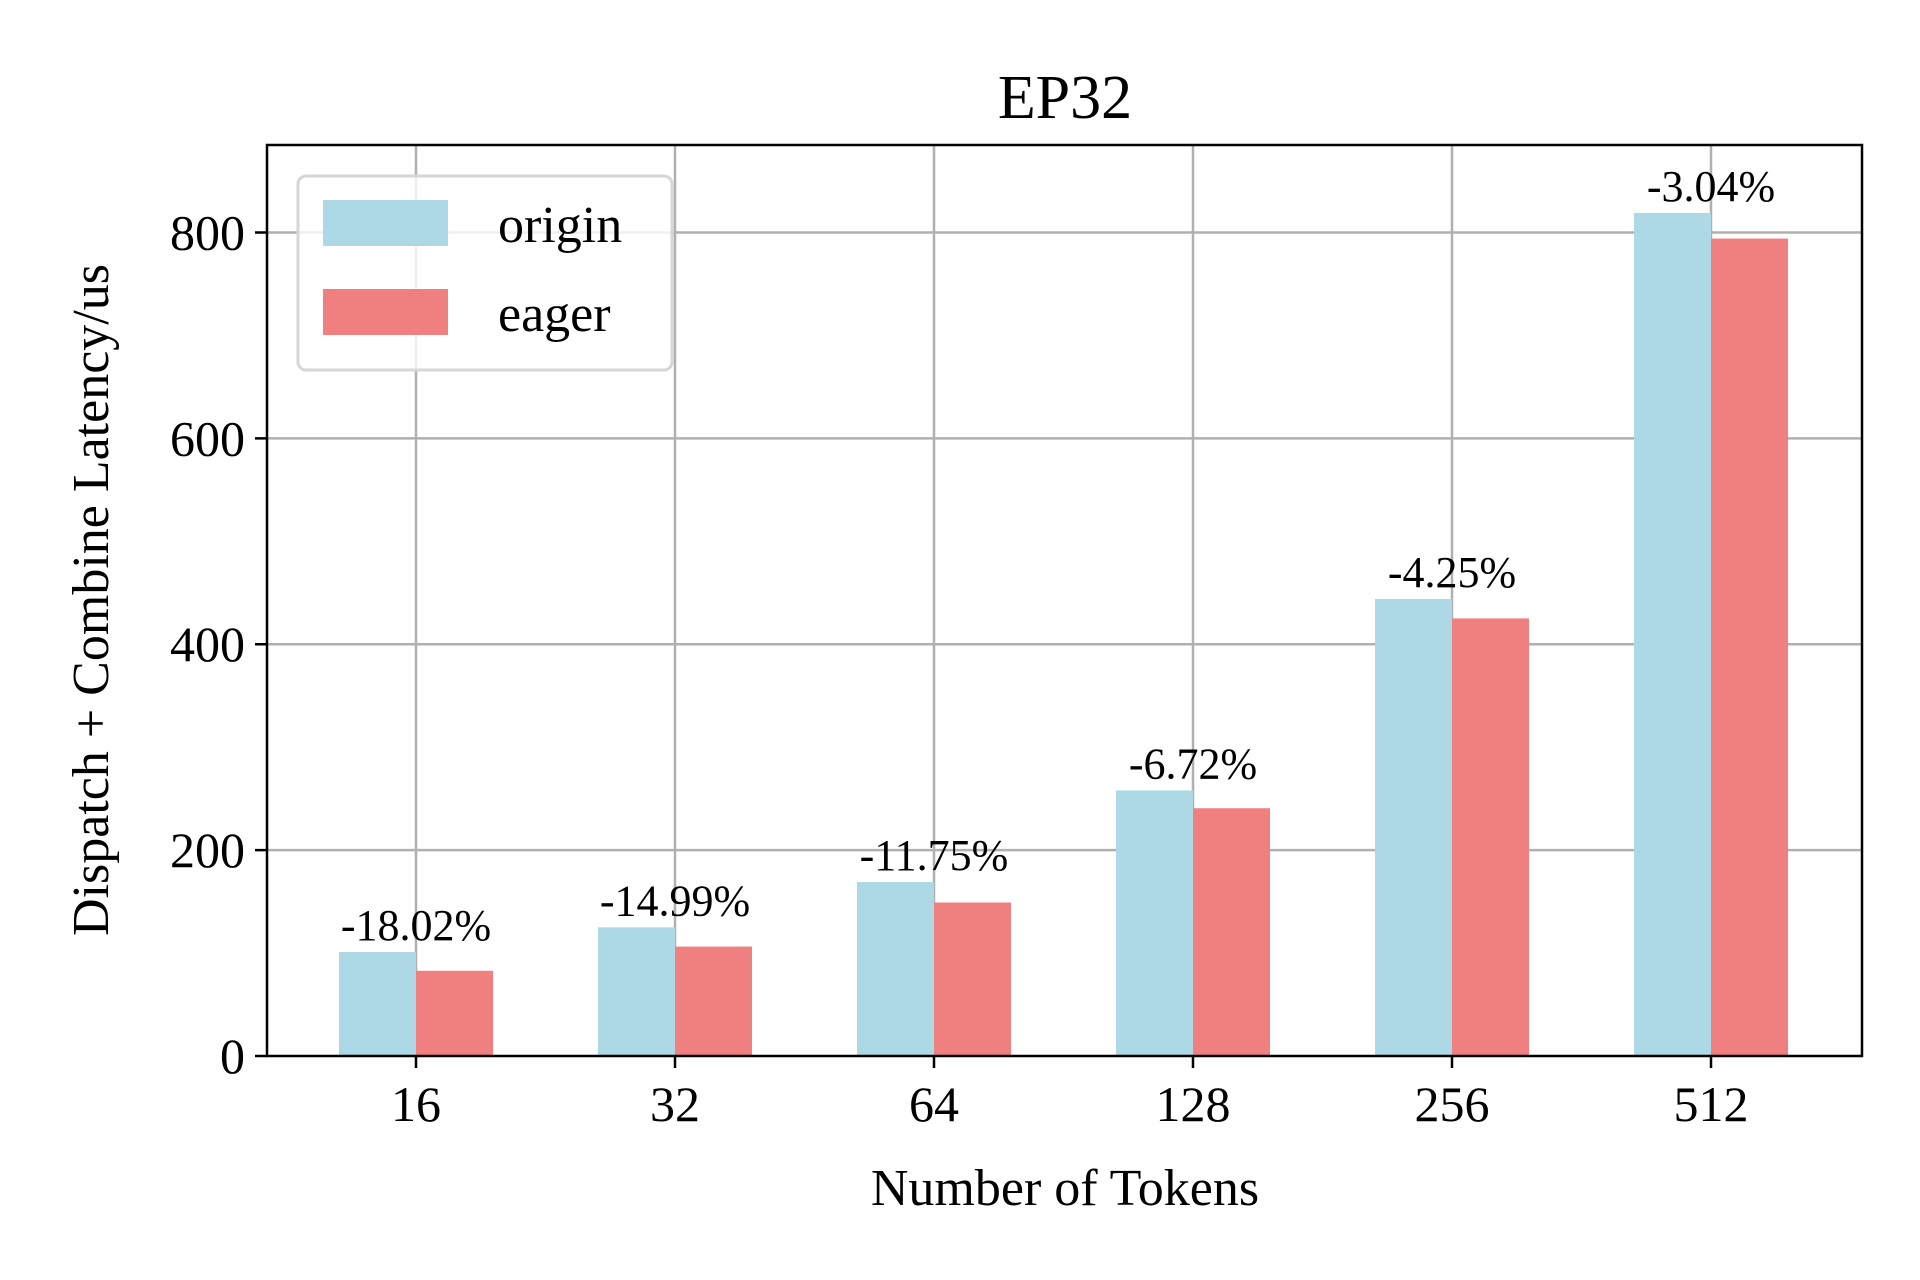 This screenshot has height=1280, width=1920. I want to click on data-label-32: -14.99%, so click(675, 900).